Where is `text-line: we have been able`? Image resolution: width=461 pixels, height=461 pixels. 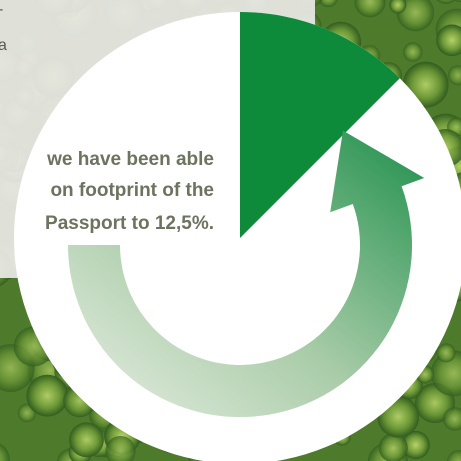 text-line: we have been able is located at coordinates (130, 159).